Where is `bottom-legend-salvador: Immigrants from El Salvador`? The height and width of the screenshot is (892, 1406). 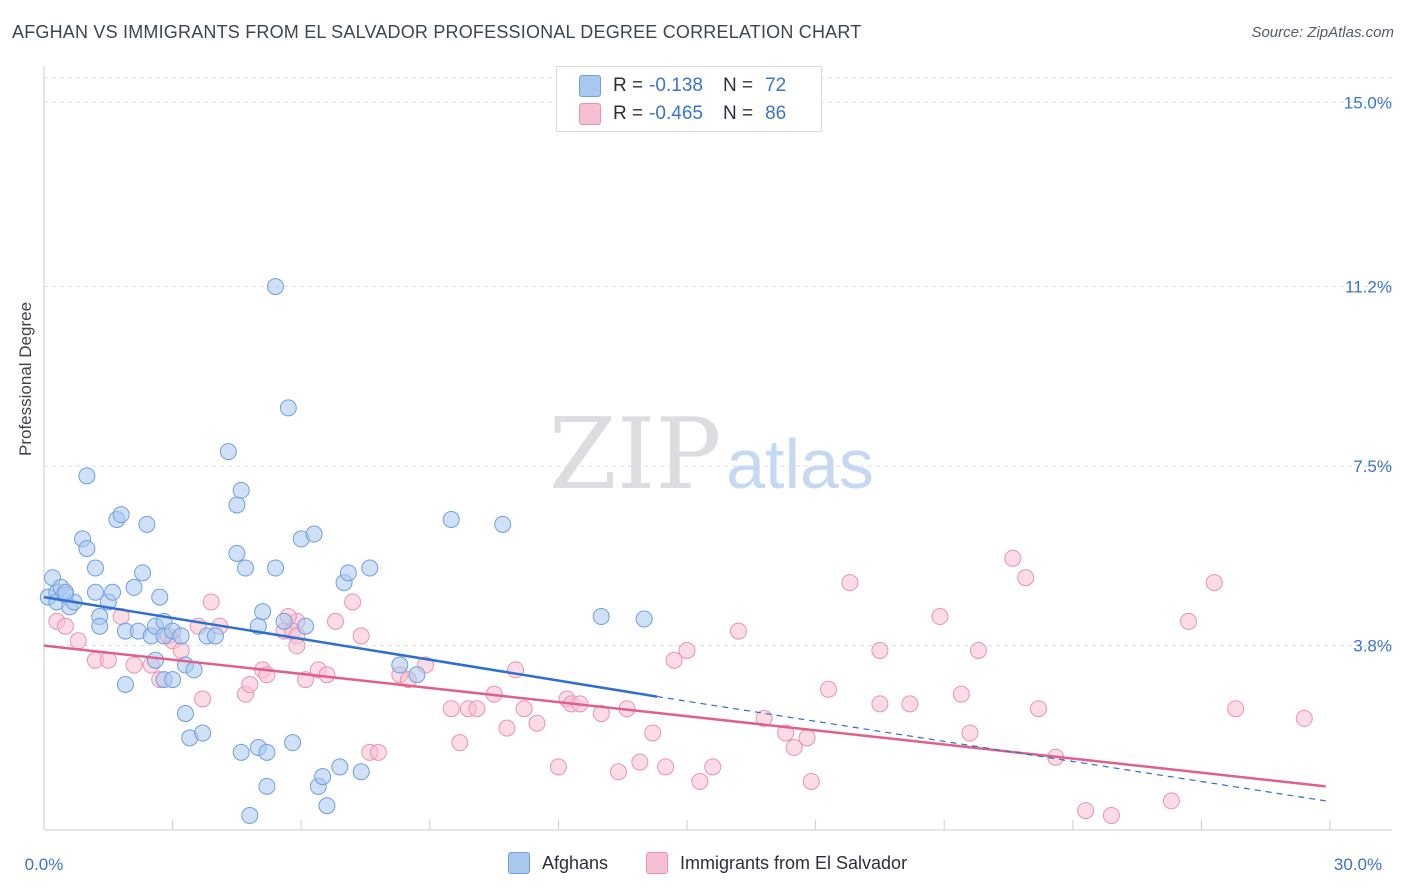 bottom-legend-salvador: Immigrants from El Salvador is located at coordinates (776, 863).